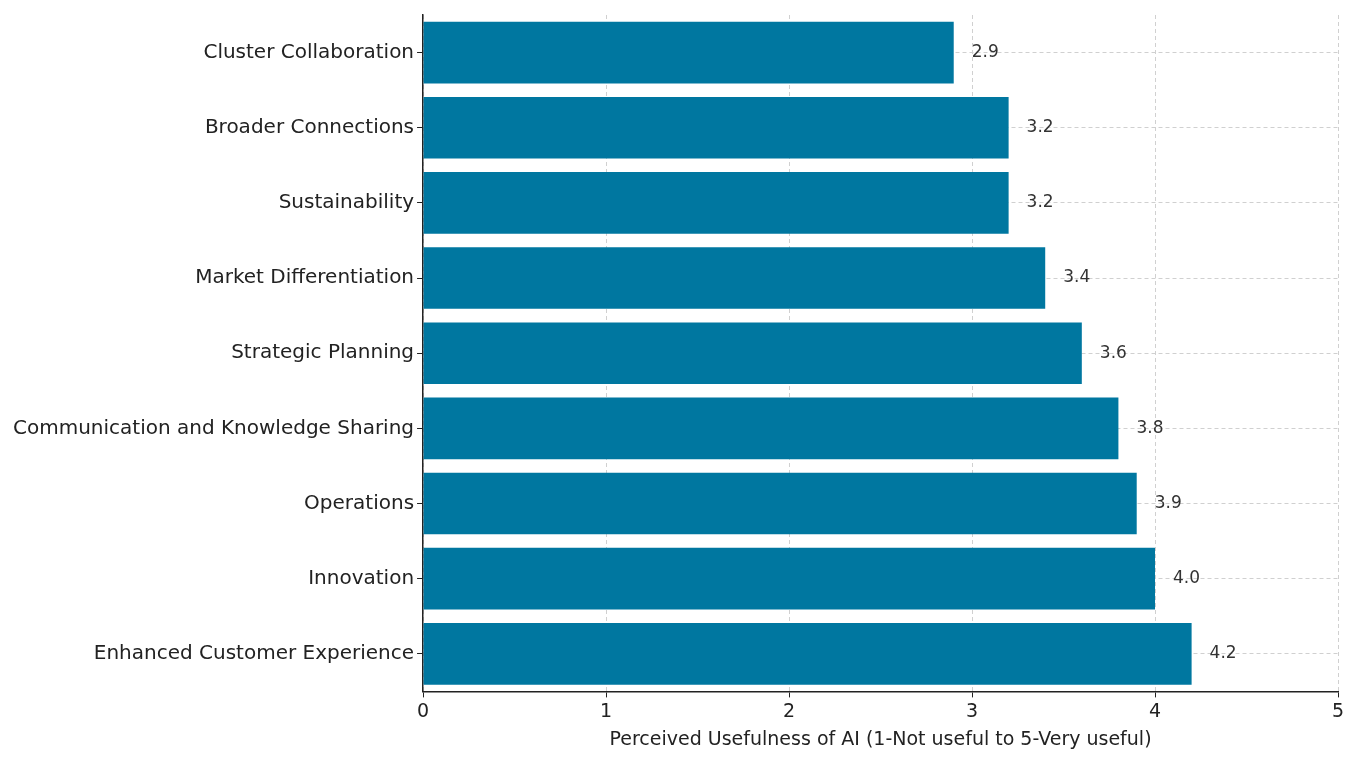 This screenshot has height=757, width=1356. What do you see at coordinates (309, 50) in the screenshot?
I see `y-tick-label: Cluster Collaboration` at bounding box center [309, 50].